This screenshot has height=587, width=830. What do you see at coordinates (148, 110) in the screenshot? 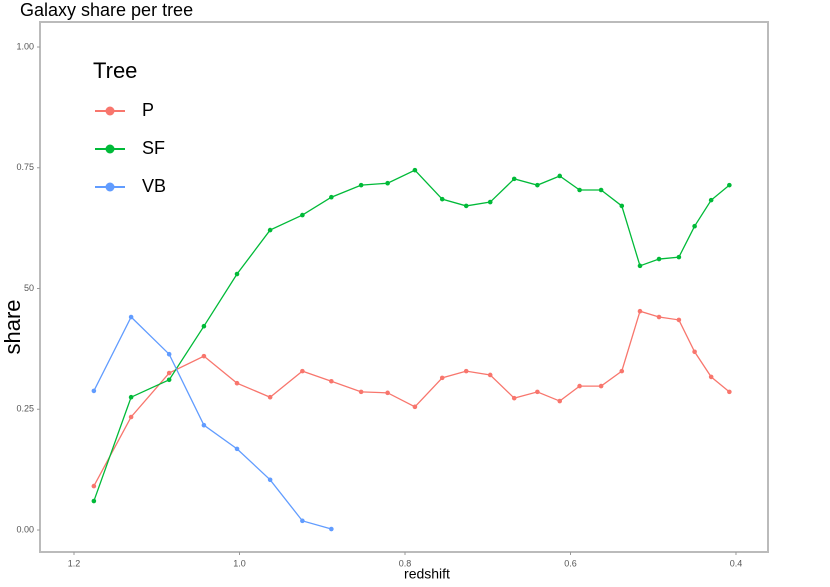
I see `legend-label: P` at bounding box center [148, 110].